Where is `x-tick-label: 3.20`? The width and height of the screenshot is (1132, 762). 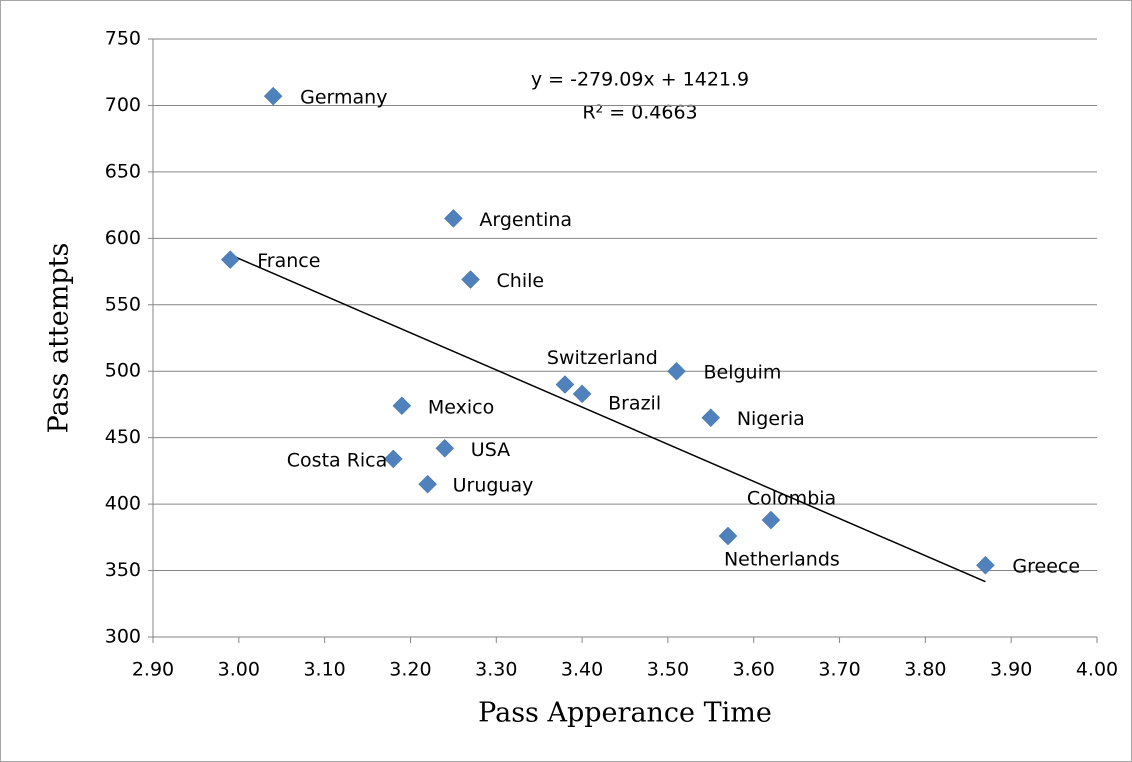
x-tick-label: 3.20 is located at coordinates (410, 670).